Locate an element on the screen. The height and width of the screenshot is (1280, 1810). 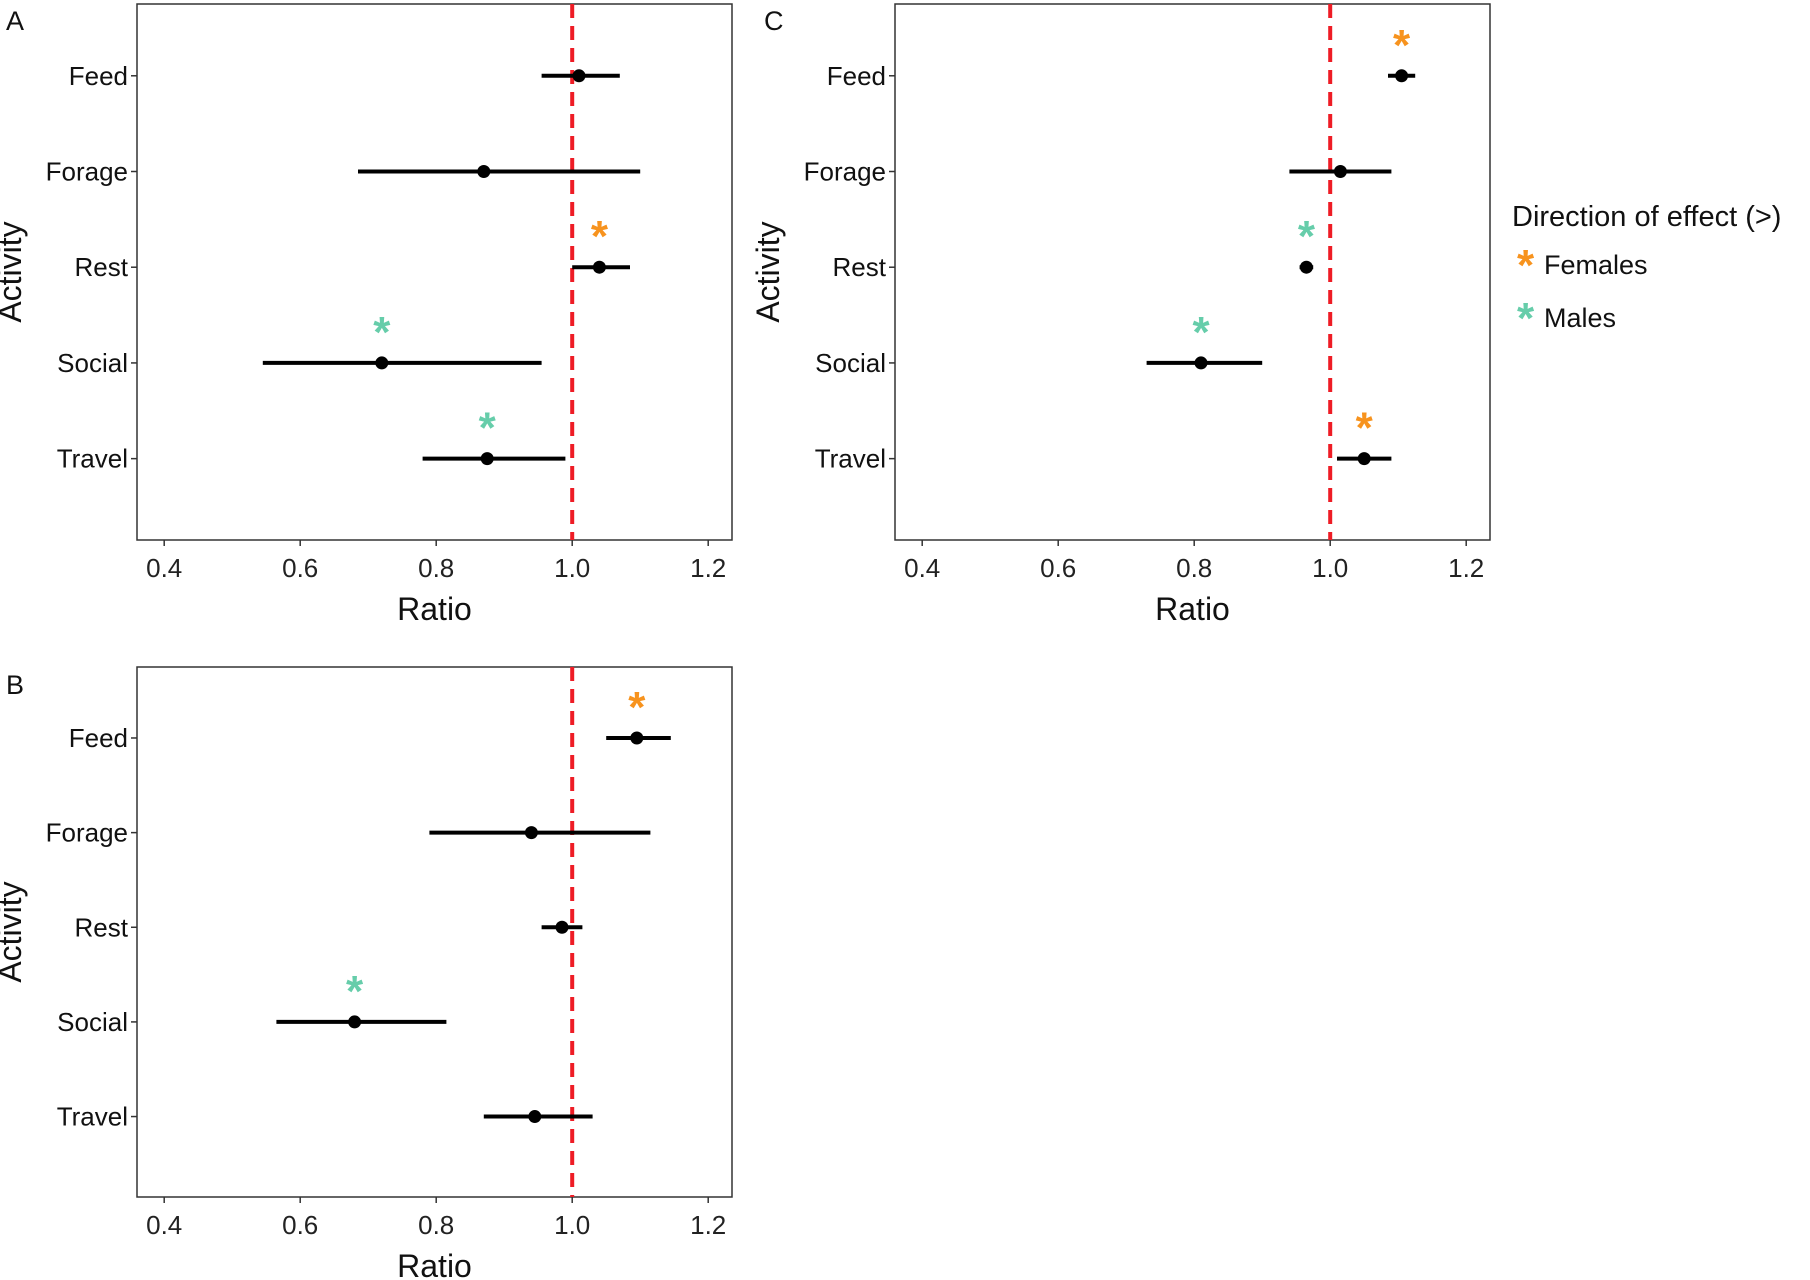
panel-b-y-axis-title: Activity is located at coordinates (14, 931).